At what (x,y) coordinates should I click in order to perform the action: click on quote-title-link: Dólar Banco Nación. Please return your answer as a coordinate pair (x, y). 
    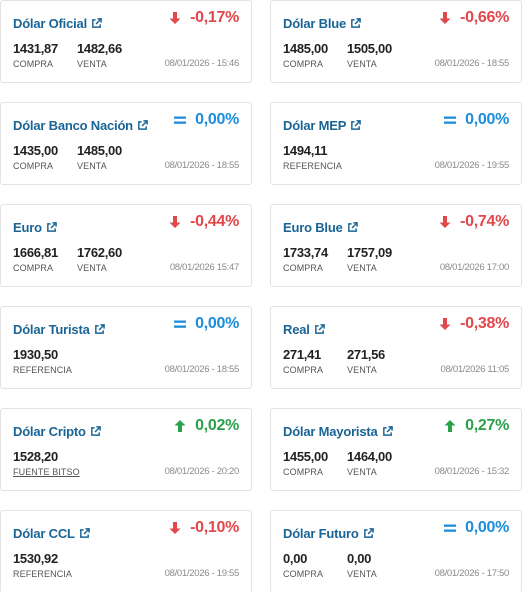
    Looking at the image, I should click on (80, 125).